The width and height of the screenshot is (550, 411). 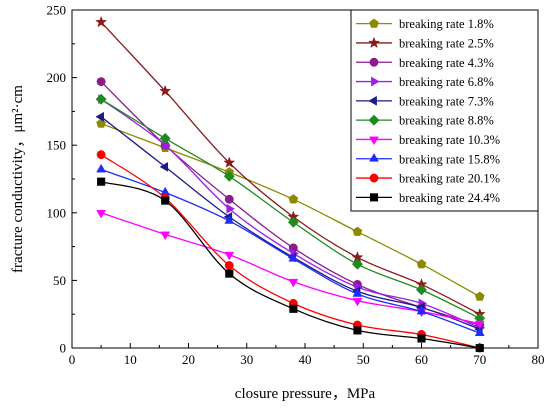 I want to click on legend-label: breaking rate 4.3%, so click(x=446, y=63).